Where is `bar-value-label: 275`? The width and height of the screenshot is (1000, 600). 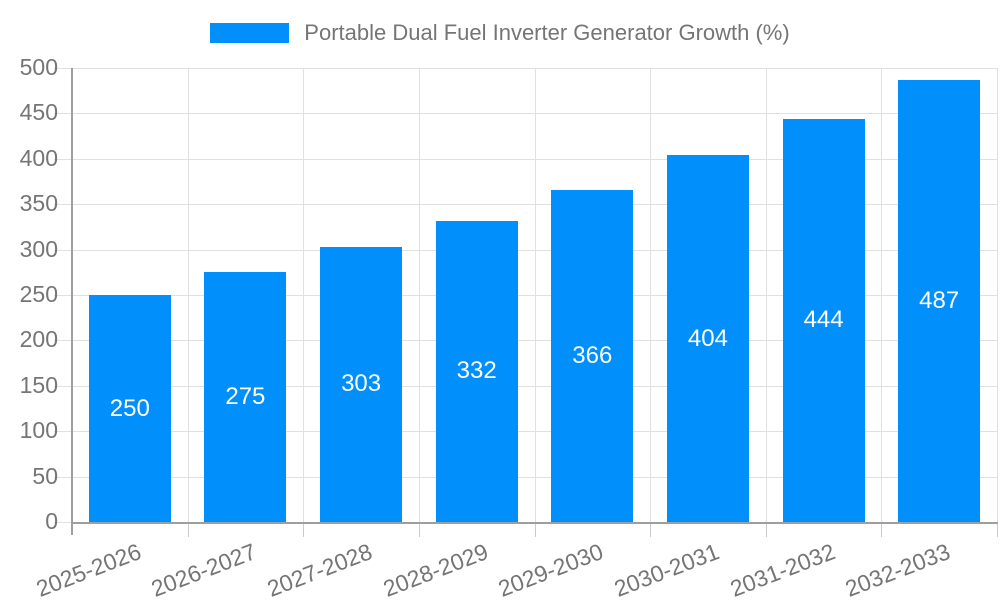
bar-value-label: 275 is located at coordinates (245, 397).